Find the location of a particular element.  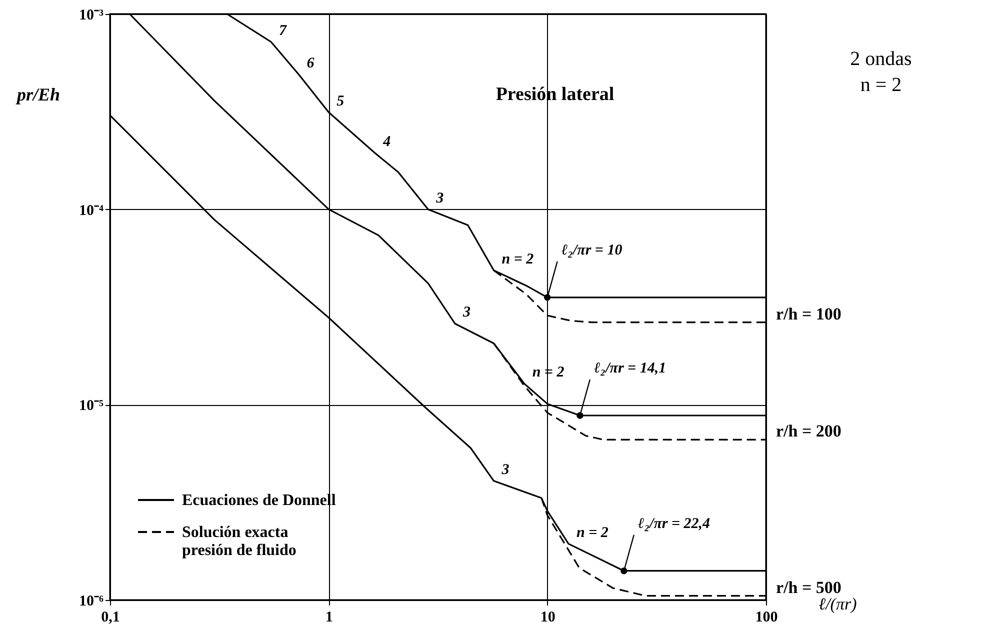

annotation: r/h = 500 is located at coordinates (809, 587).